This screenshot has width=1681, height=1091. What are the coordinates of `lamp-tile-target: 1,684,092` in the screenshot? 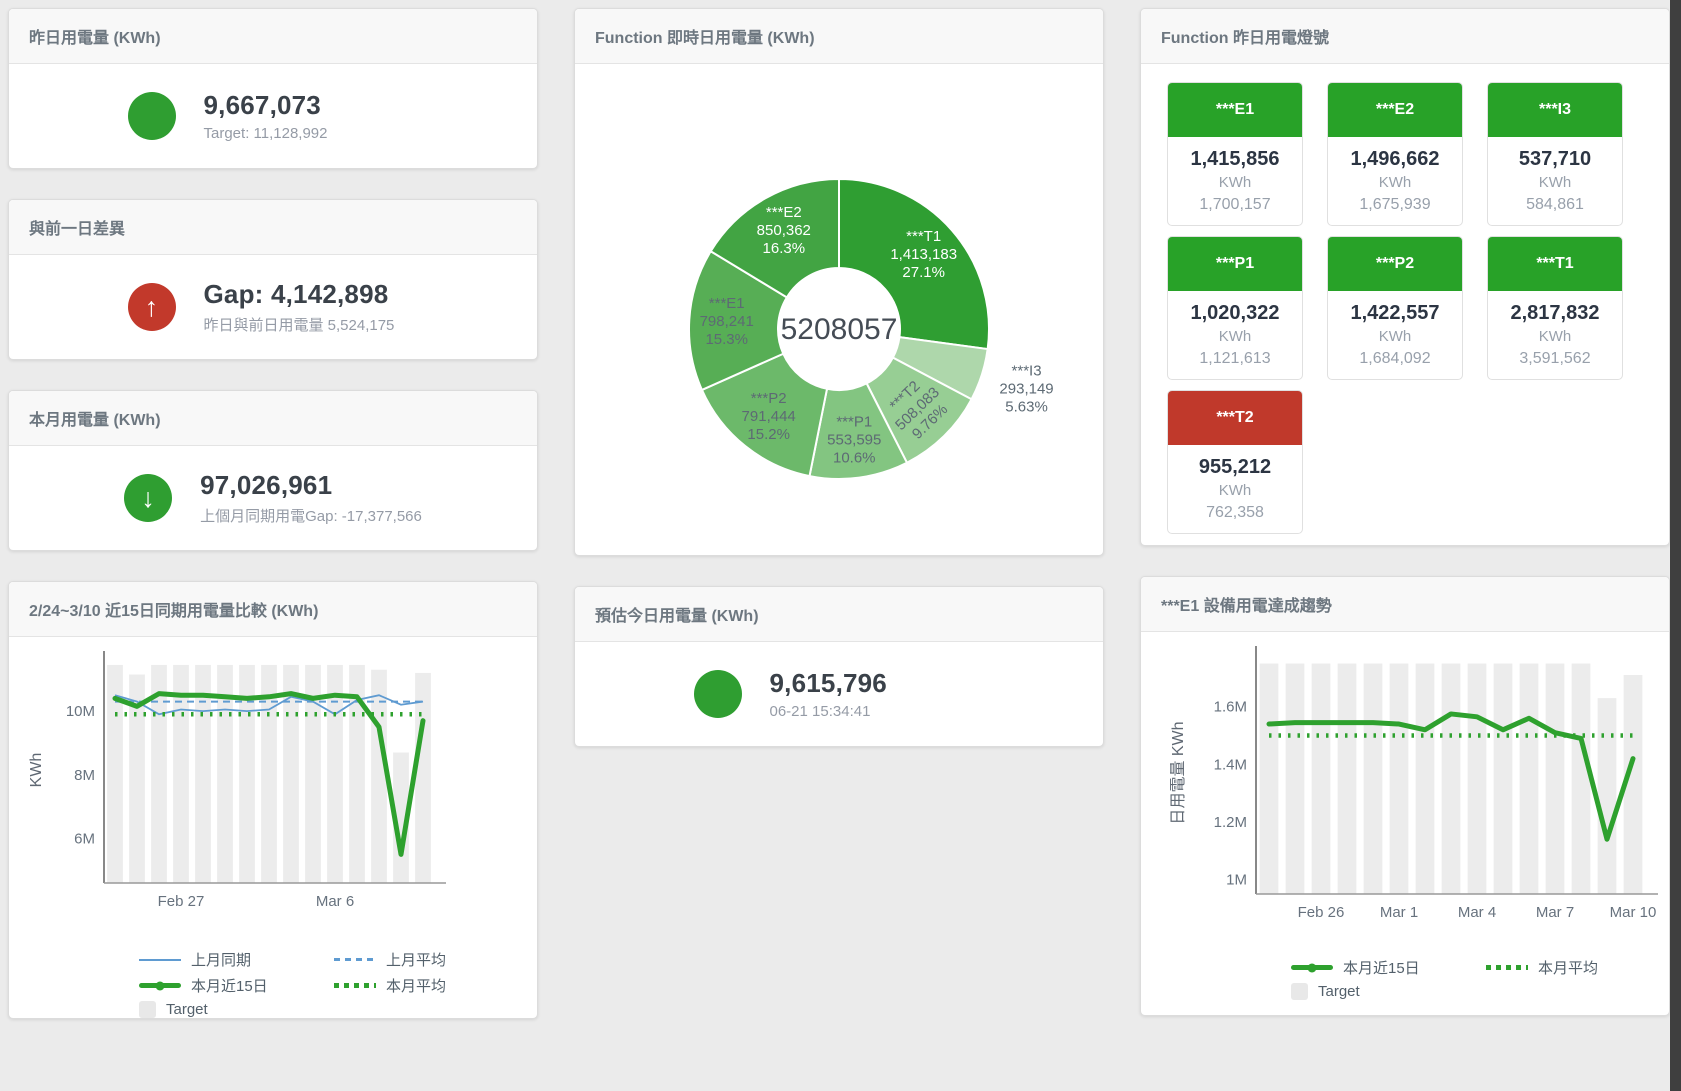 It's located at (1395, 358).